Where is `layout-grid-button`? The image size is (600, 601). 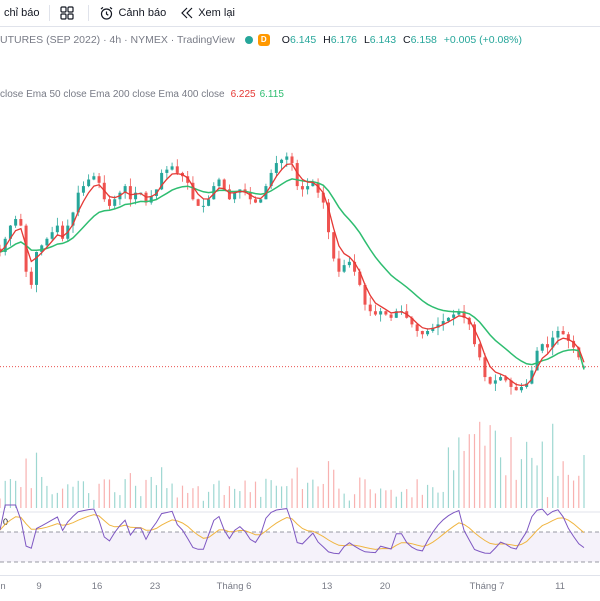
layout-grid-button is located at coordinates (69, 13).